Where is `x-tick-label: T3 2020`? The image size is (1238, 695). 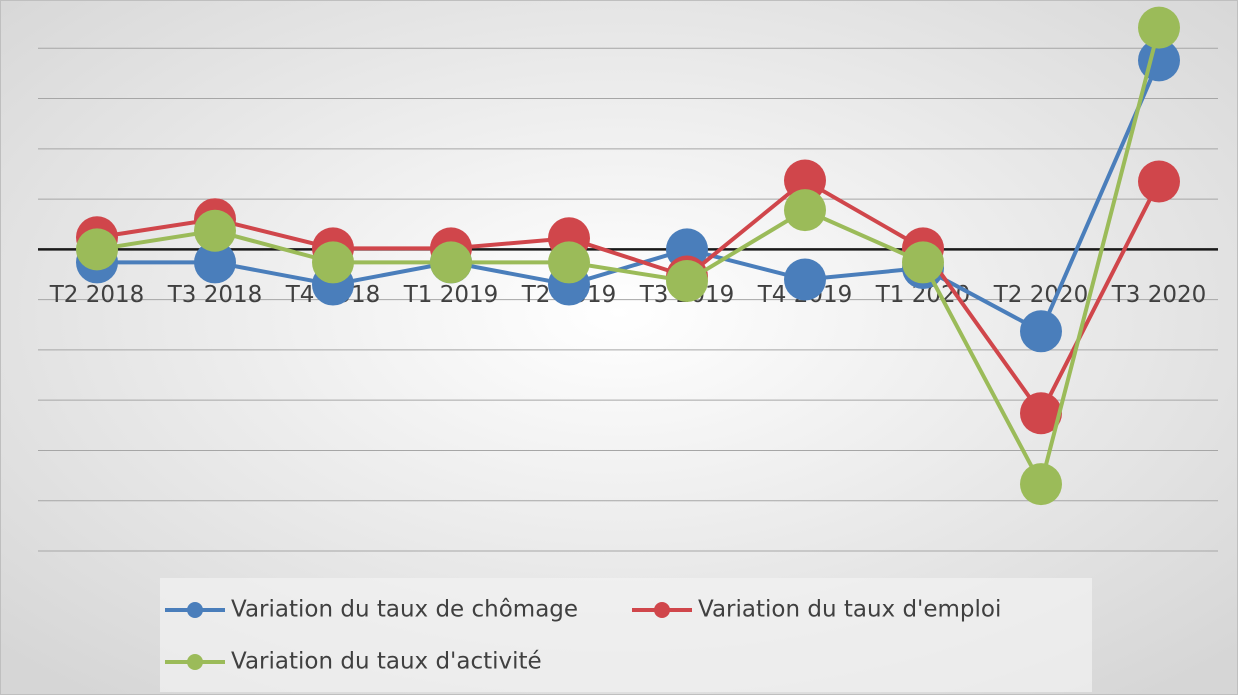 x-tick-label: T3 2020 is located at coordinates (1159, 295).